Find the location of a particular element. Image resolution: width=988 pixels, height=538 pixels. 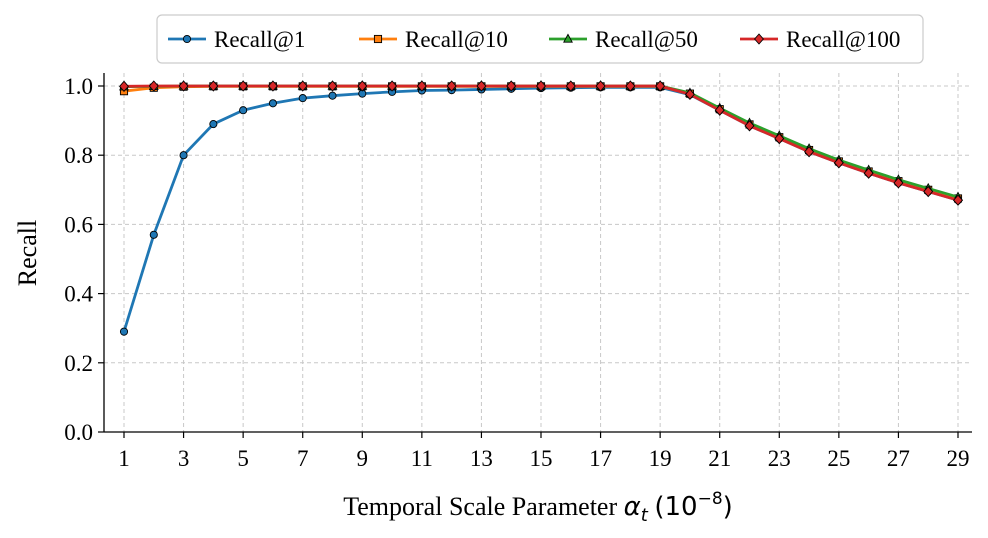

x-tick-label: 21 is located at coordinates (719, 458).